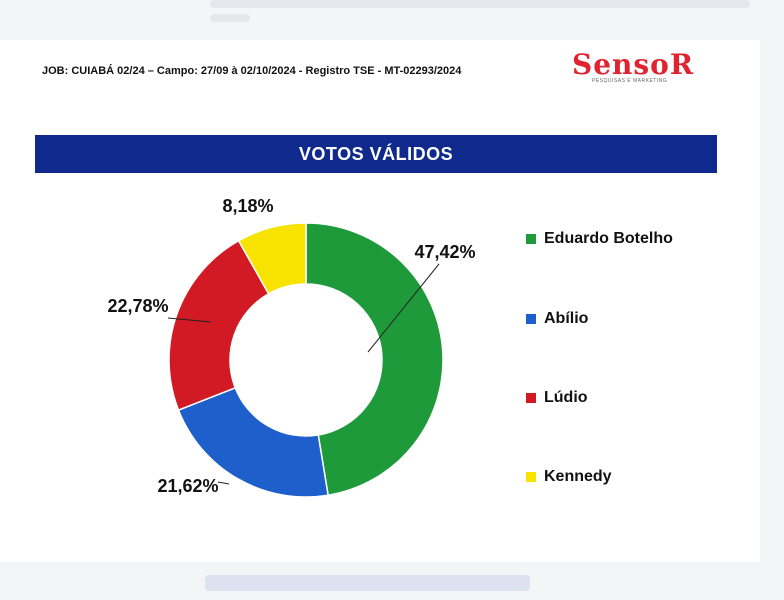 The height and width of the screenshot is (600, 784). What do you see at coordinates (566, 318) in the screenshot?
I see `legend-label: Abílio` at bounding box center [566, 318].